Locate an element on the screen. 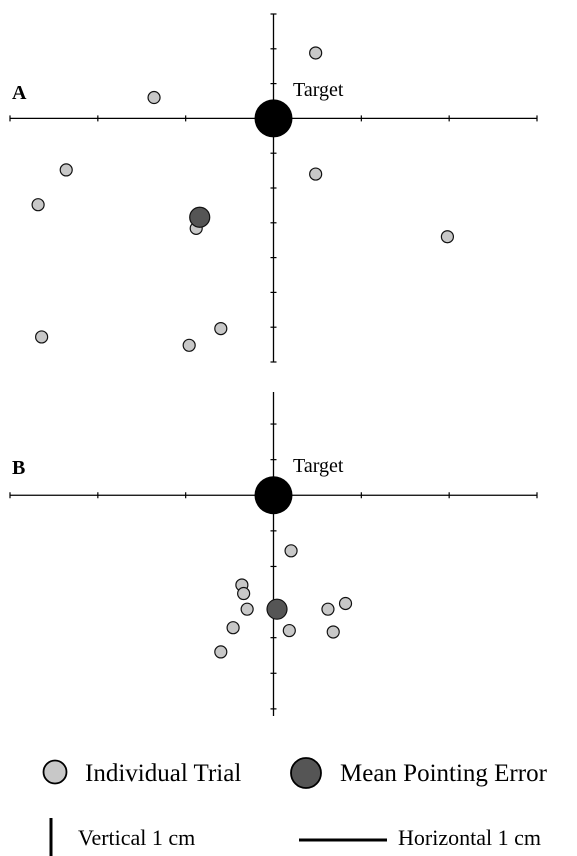 Image resolution: width=577 pixels, height=856 pixels. panel-b-target-label: Target is located at coordinates (318, 466).